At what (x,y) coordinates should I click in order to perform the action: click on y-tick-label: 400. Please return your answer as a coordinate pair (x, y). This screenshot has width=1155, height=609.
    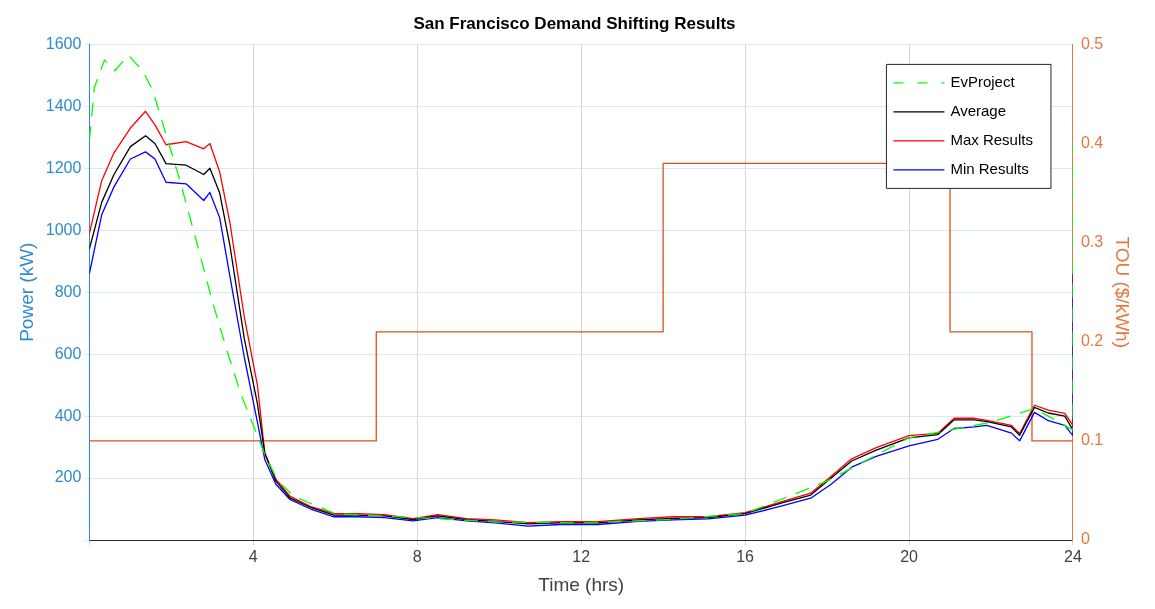
    Looking at the image, I should click on (68, 415).